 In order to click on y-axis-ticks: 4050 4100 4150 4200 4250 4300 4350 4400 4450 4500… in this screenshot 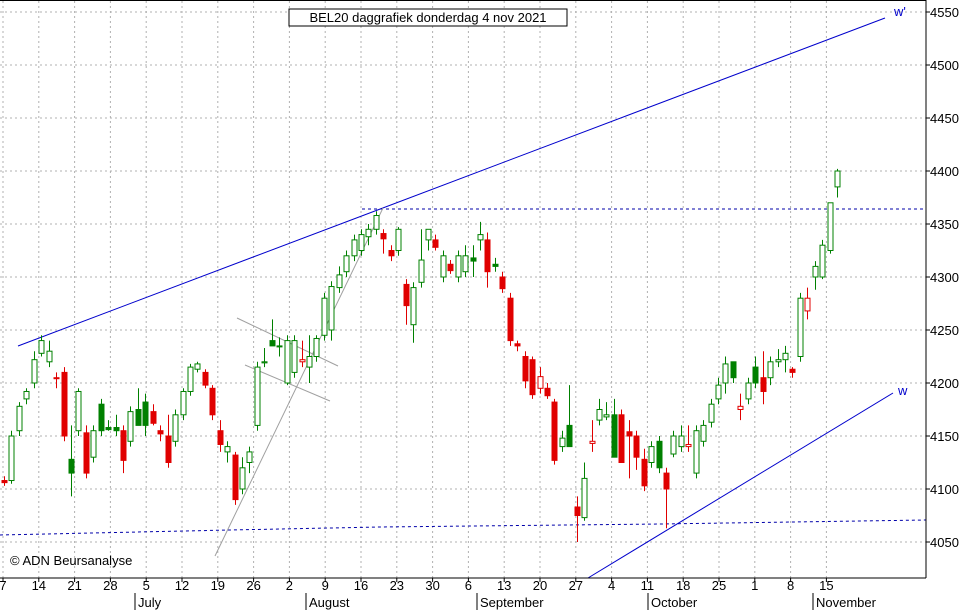, I will do `click(942, 277)`.